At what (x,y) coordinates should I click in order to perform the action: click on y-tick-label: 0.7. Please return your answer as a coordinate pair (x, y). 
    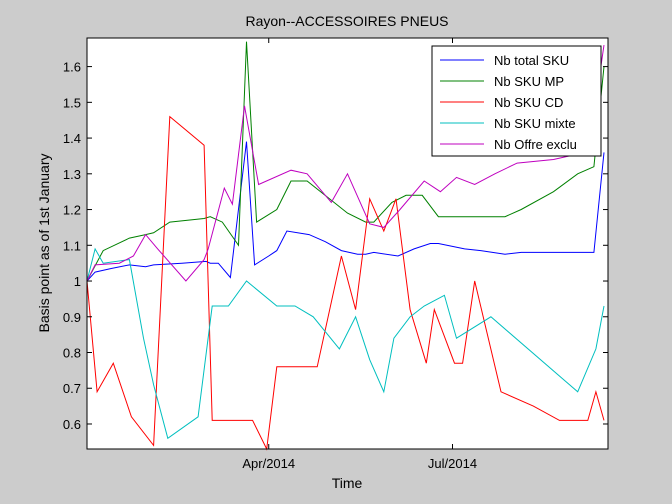
    Looking at the image, I should click on (72, 388).